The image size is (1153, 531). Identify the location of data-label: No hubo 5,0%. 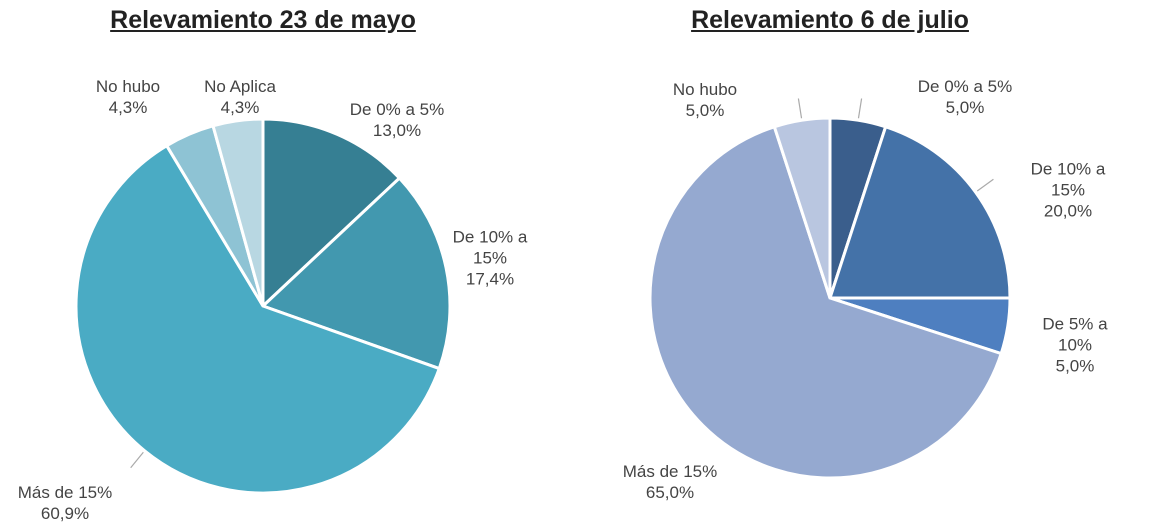
(705, 100).